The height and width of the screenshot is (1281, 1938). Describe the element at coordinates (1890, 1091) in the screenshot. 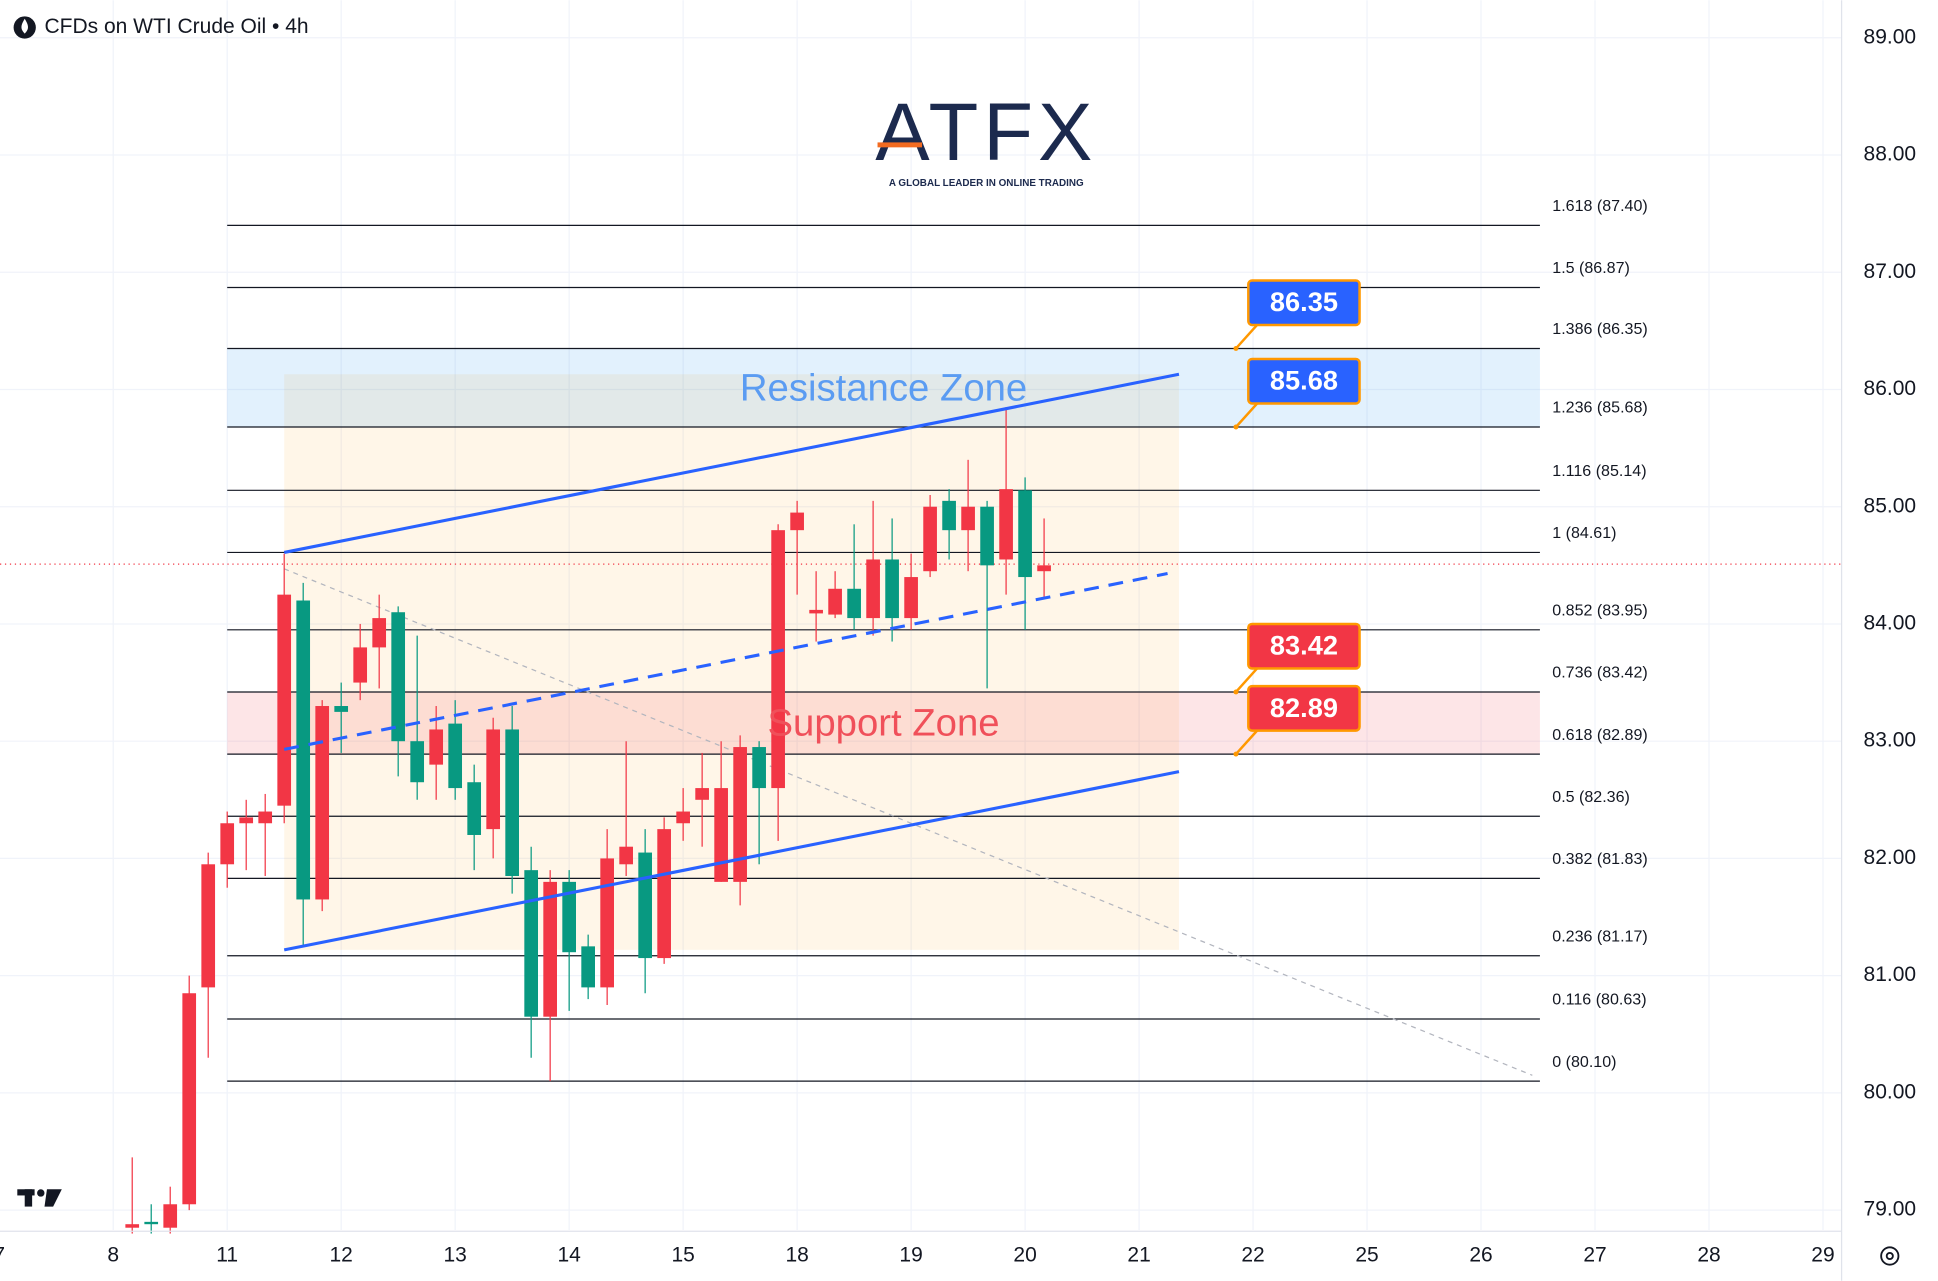

I see `y-tick-label: 80.00` at that location.